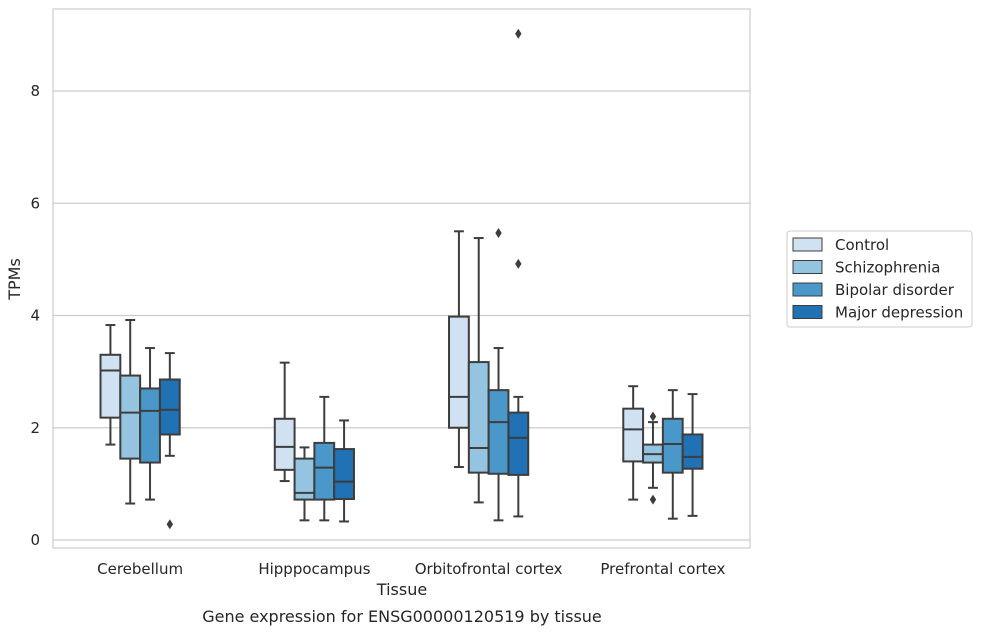  Describe the element at coordinates (35, 203) in the screenshot. I see `y-tick-label: 6` at that location.